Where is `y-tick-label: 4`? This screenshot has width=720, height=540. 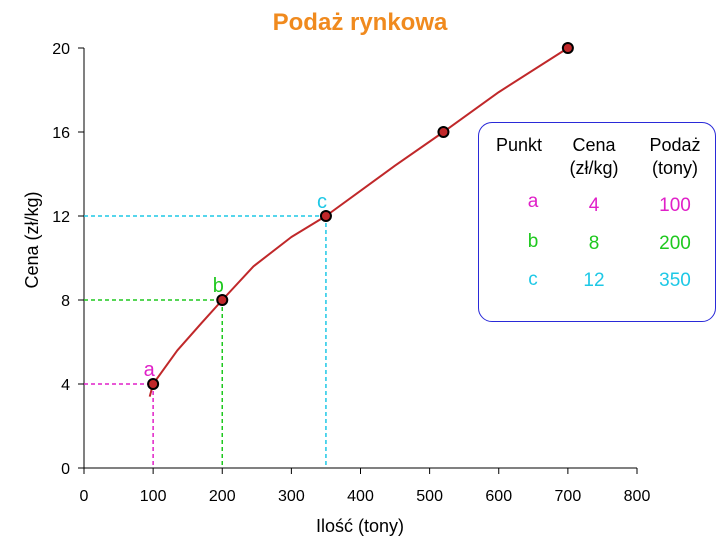
y-tick-label: 4 is located at coordinates (65, 385).